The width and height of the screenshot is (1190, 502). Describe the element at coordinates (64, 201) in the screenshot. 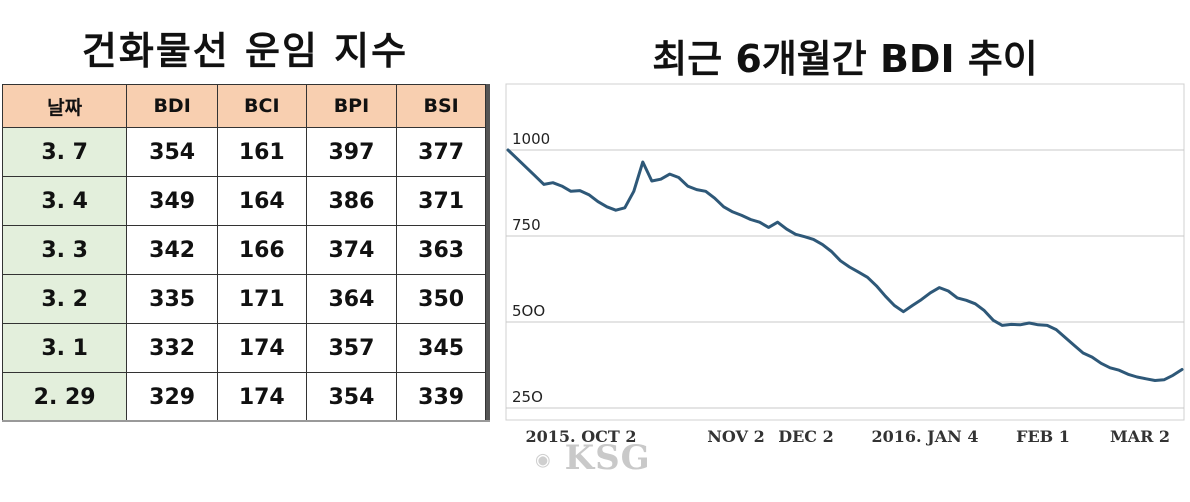

I see `cell-date: 3. 4` at that location.